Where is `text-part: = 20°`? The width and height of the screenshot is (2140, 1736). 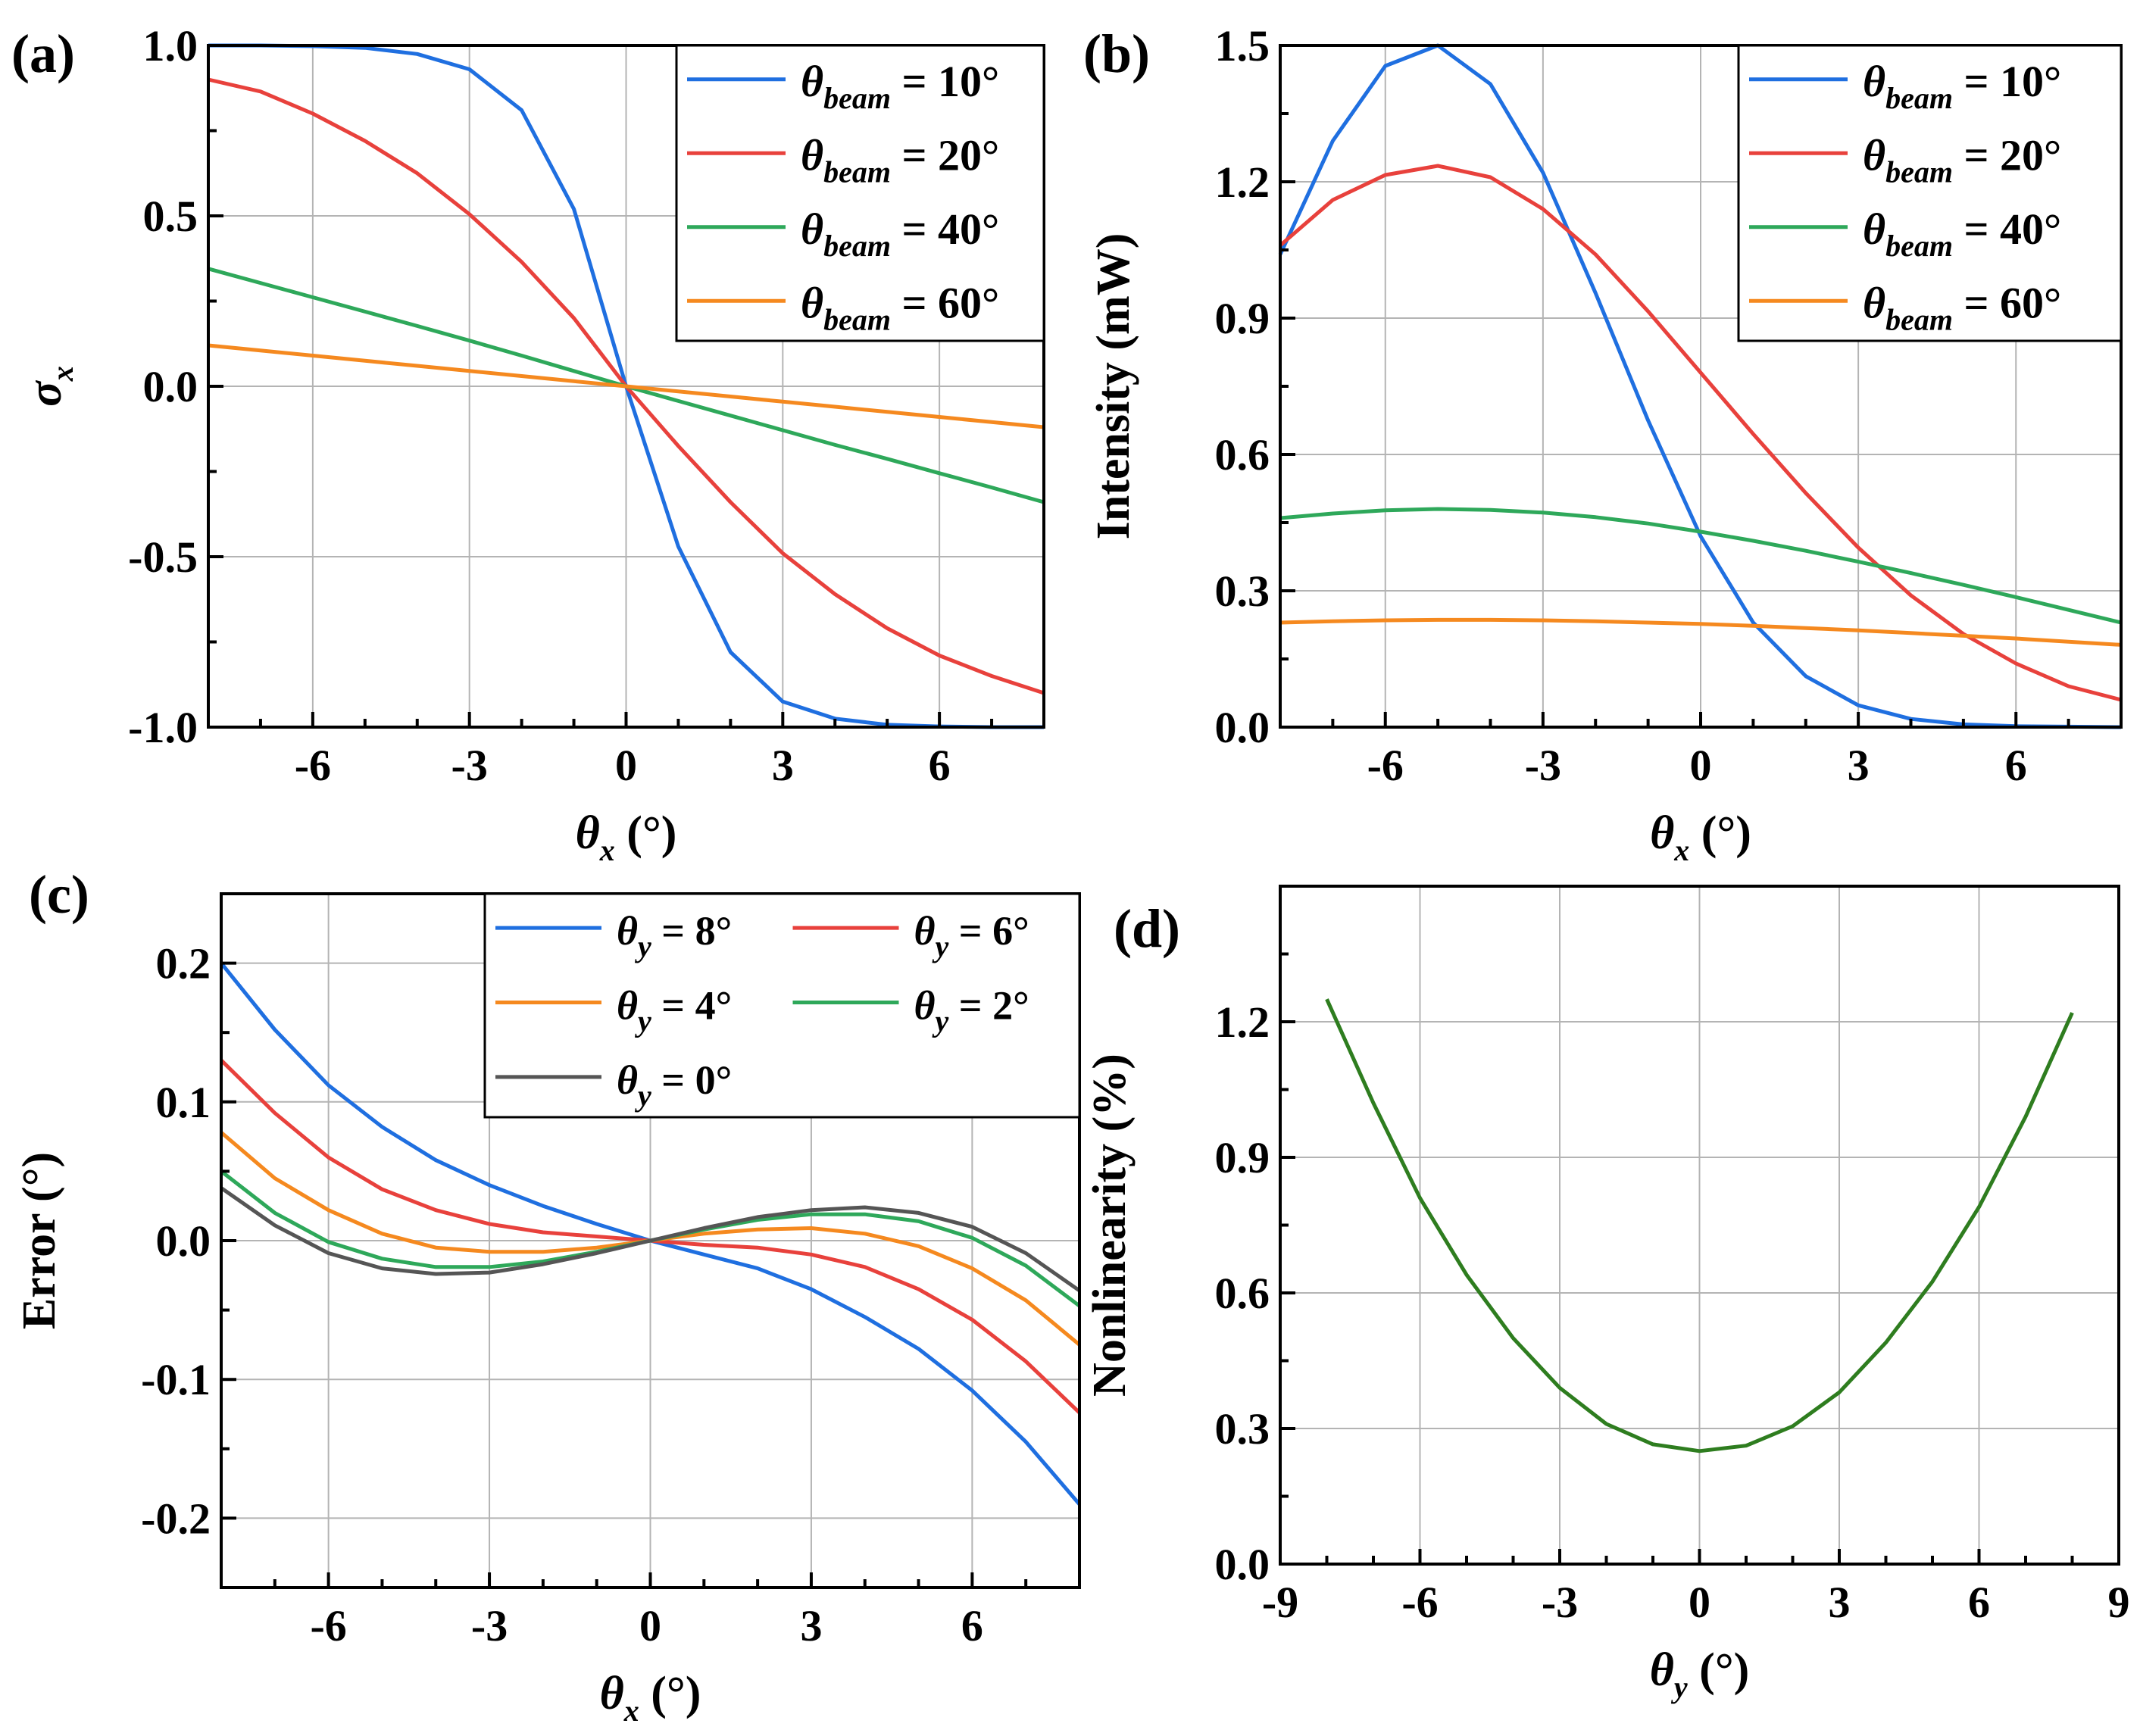 text-part: = 20° is located at coordinates (2007, 155).